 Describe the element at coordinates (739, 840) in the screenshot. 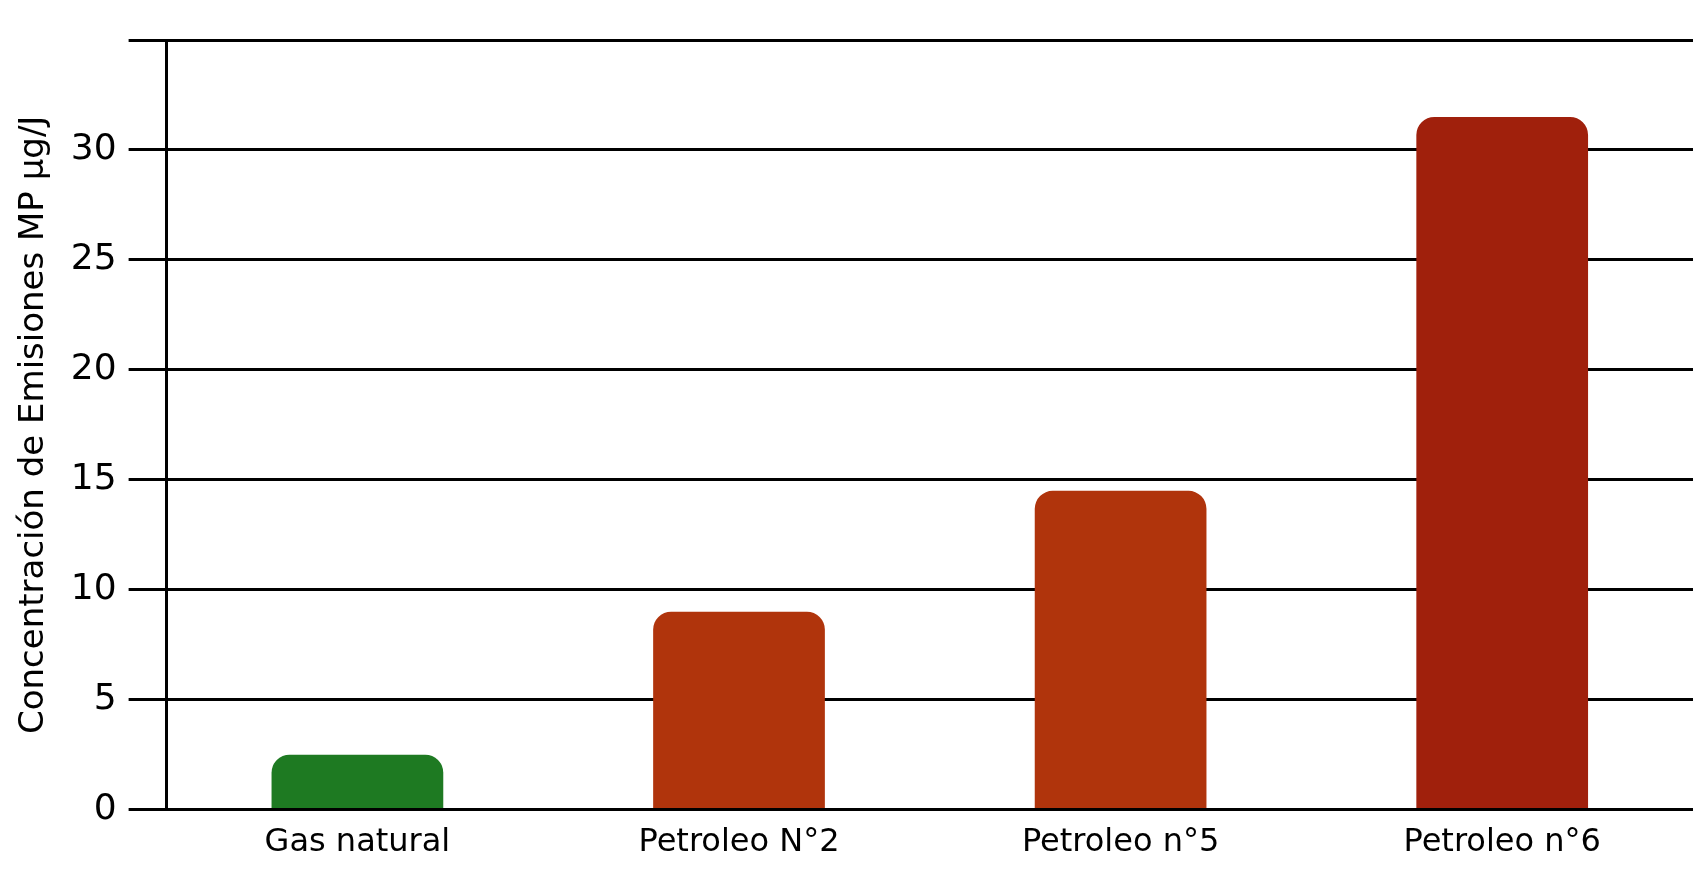

I see `x-tick-label: Petroleo N°2` at that location.